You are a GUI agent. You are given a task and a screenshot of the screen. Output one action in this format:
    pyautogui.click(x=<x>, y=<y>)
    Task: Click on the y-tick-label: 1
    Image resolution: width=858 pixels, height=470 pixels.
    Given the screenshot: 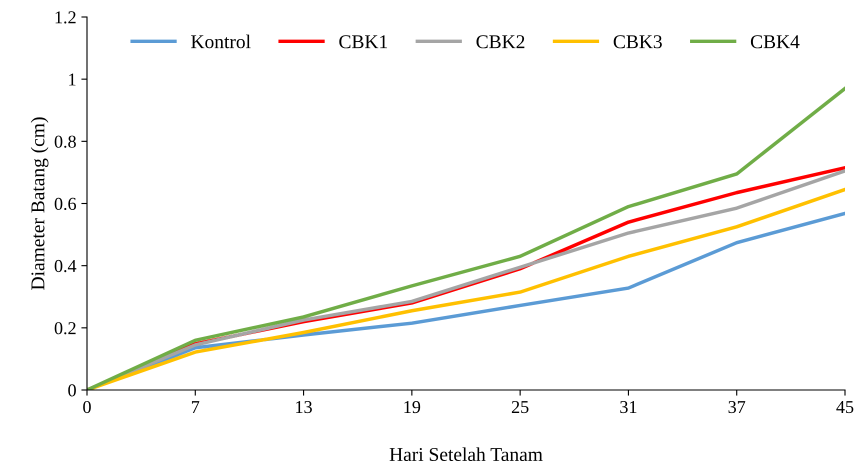 What is the action you would take?
    pyautogui.click(x=72, y=80)
    